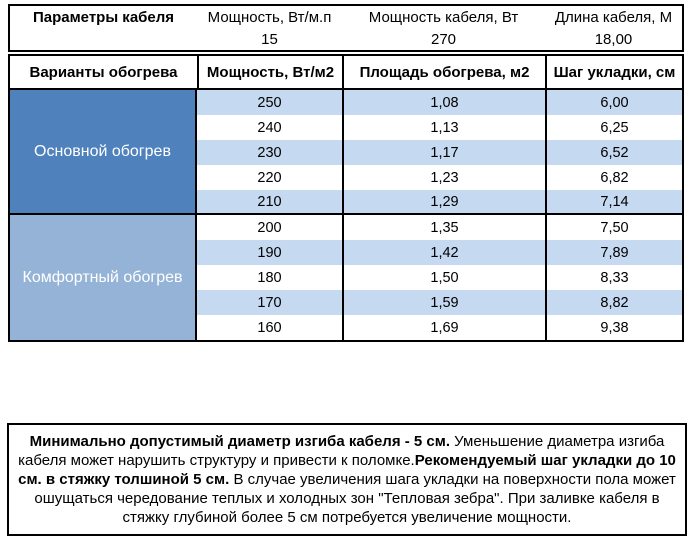 The height and width of the screenshot is (542, 691). Describe the element at coordinates (269, 277) in the screenshot. I see `table-cell: 180` at that location.